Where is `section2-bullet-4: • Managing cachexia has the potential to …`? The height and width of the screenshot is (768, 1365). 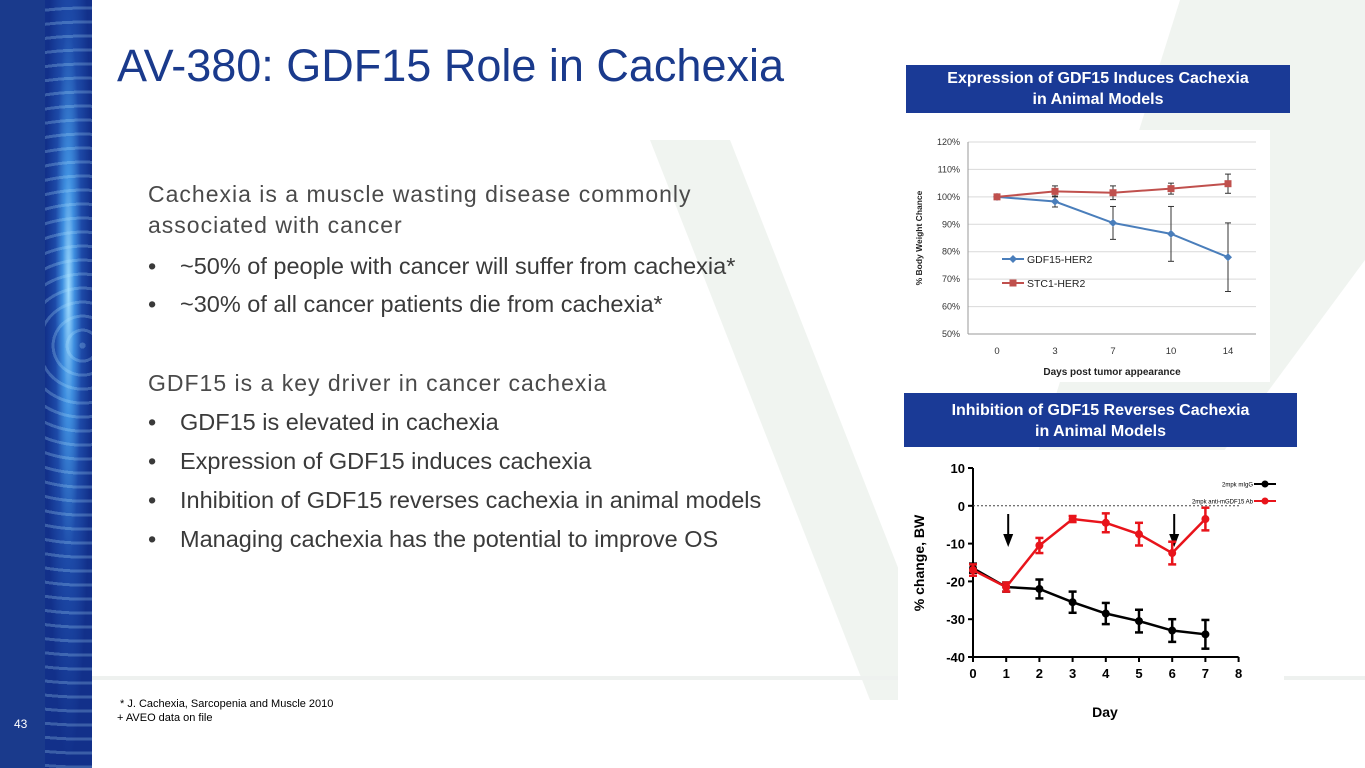
section2-bullet-4: • Managing cachexia has the potential to … is located at coordinates (433, 539).